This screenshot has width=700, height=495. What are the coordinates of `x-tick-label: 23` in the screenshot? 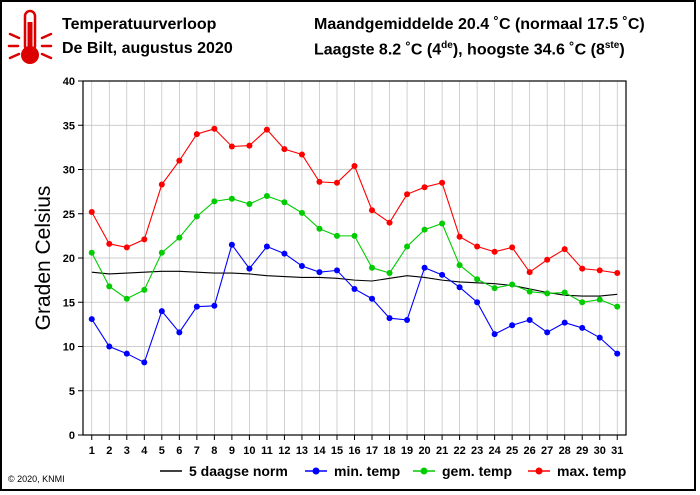 It's located at (477, 451).